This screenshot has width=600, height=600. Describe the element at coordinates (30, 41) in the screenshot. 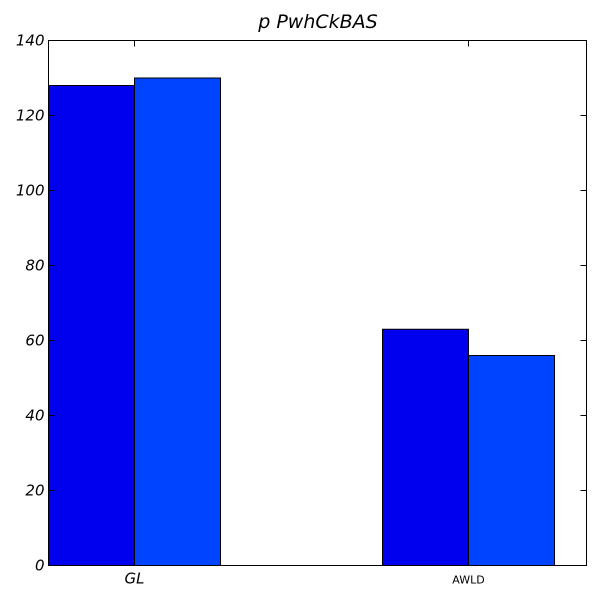

I see `y-tick-label: 140` at that location.